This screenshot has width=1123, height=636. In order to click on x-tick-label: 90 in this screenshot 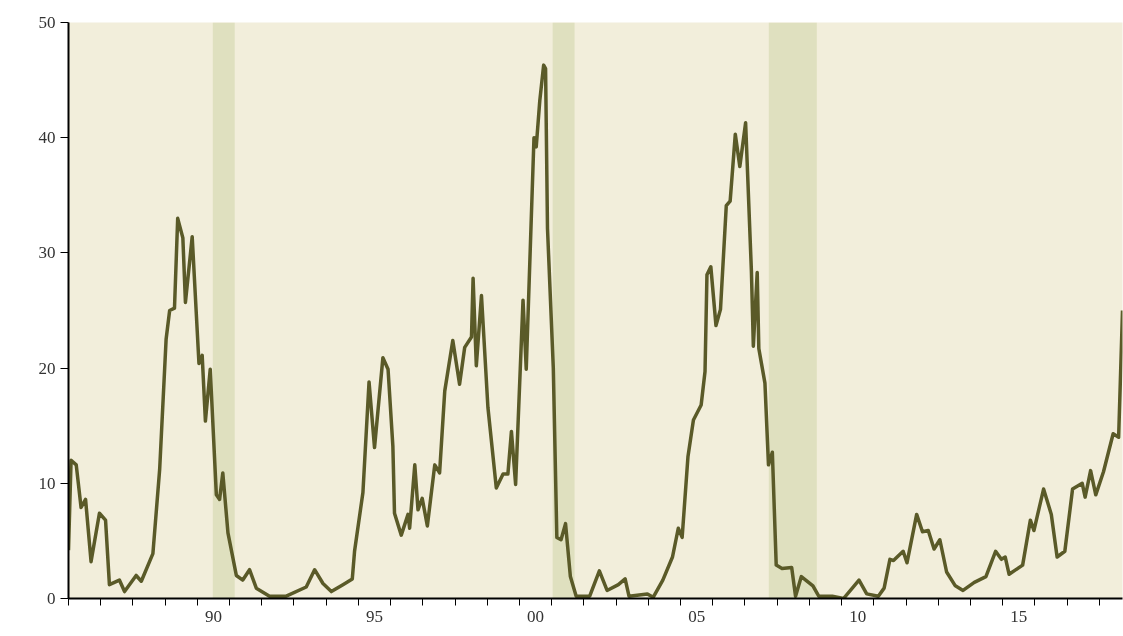, I will do `click(213, 616)`.